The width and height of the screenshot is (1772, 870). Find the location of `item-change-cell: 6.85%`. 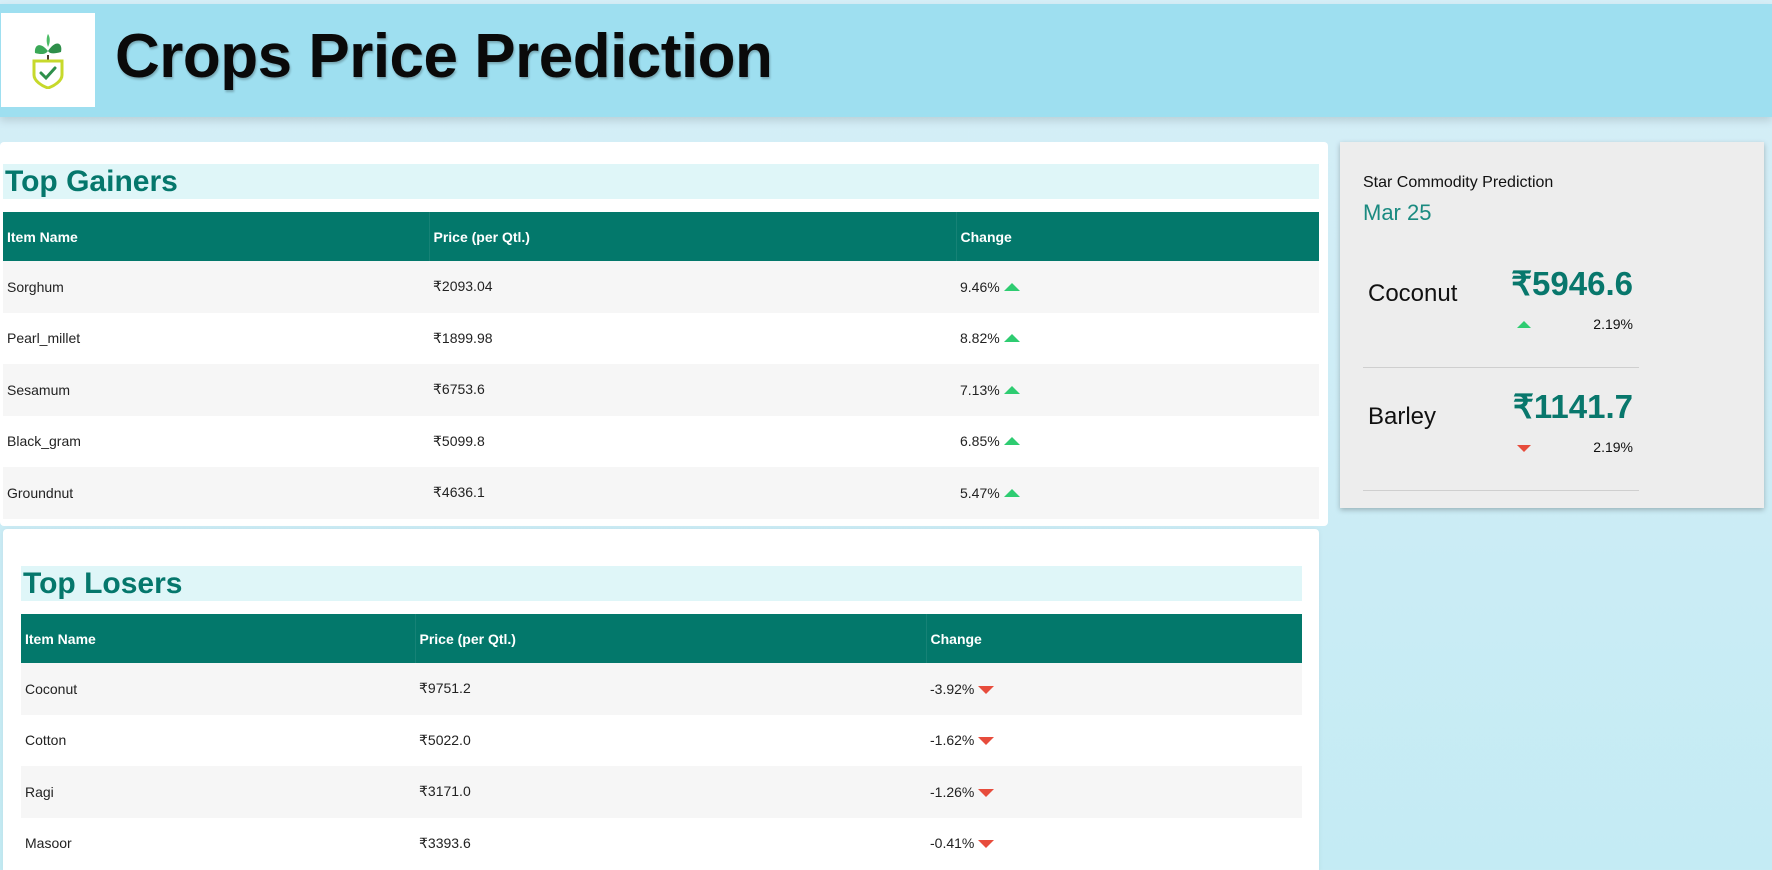

item-change-cell: 6.85% is located at coordinates (1137, 441).